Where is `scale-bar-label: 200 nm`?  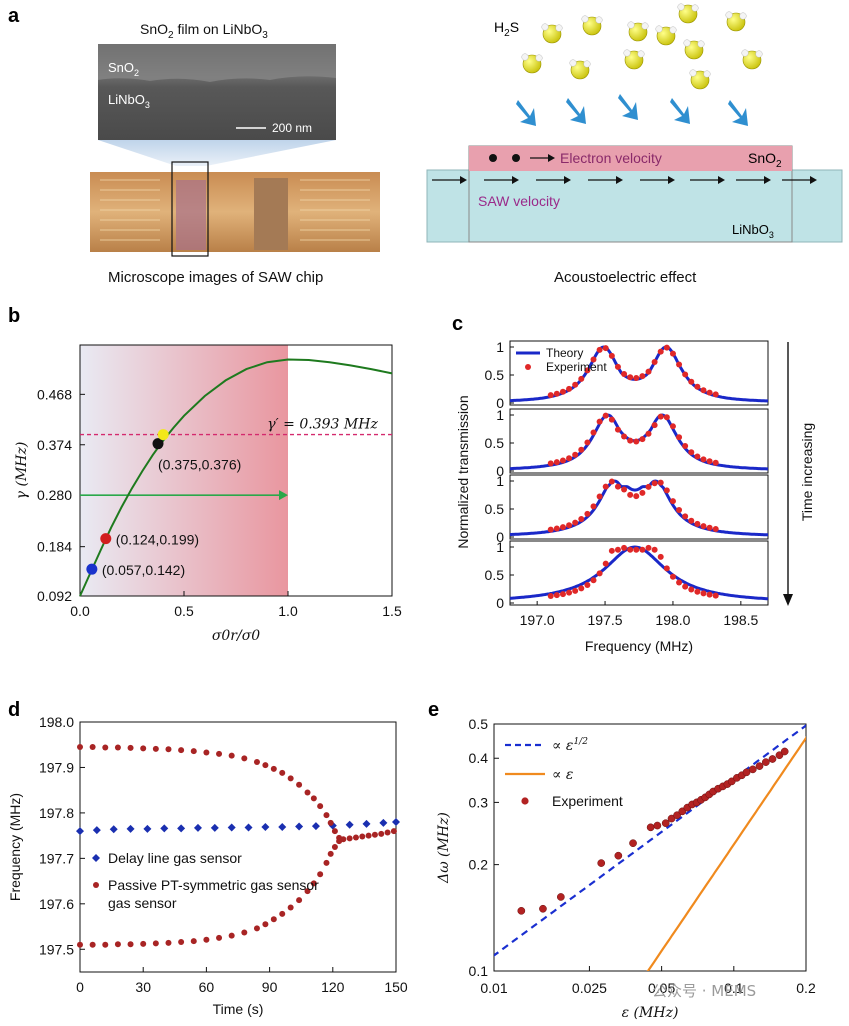
scale-bar-label: 200 nm is located at coordinates (292, 128).